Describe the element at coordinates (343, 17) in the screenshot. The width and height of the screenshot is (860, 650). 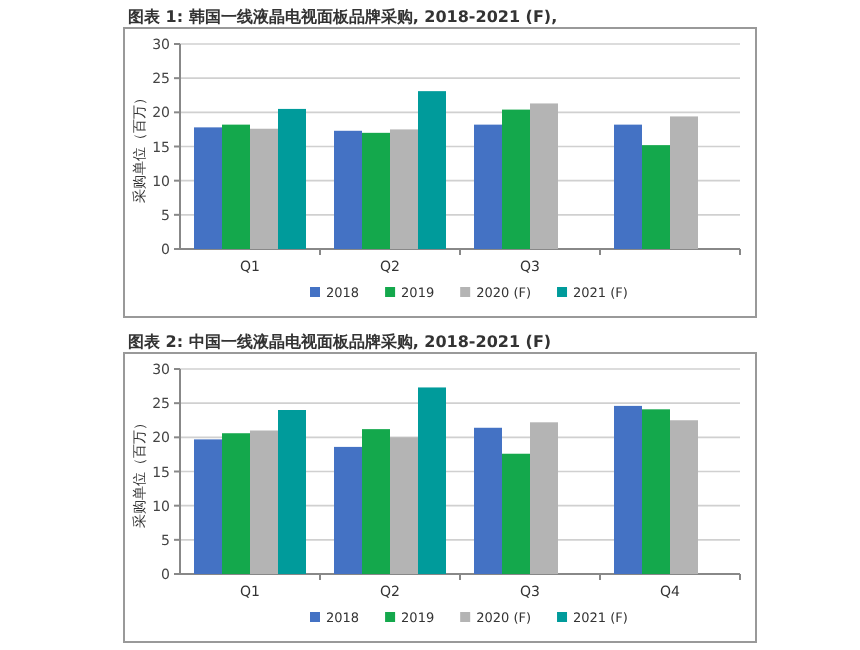
I see `chart-title: 图表 1: 韩国一线液晶电视面板品牌采购, 2018-2021 (F),` at that location.